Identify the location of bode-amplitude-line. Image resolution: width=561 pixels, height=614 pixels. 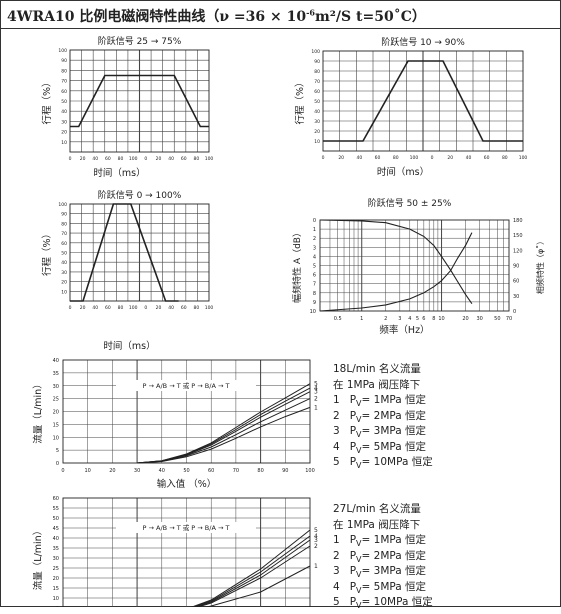
(396, 262).